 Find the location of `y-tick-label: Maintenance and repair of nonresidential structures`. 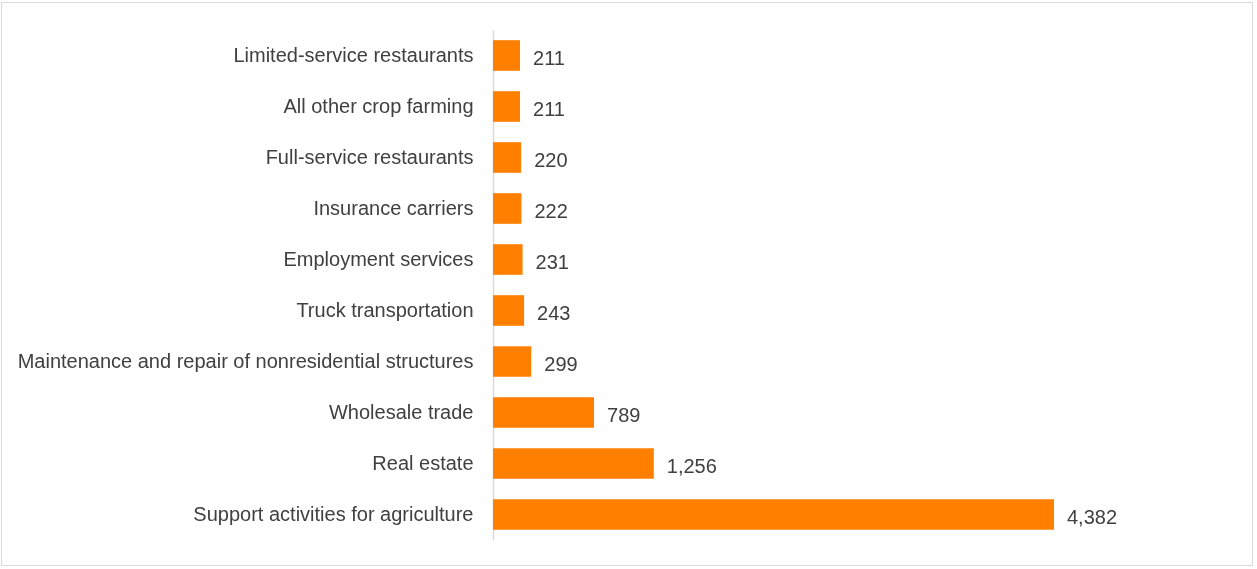

y-tick-label: Maintenance and repair of nonresidential structures is located at coordinates (245, 360).